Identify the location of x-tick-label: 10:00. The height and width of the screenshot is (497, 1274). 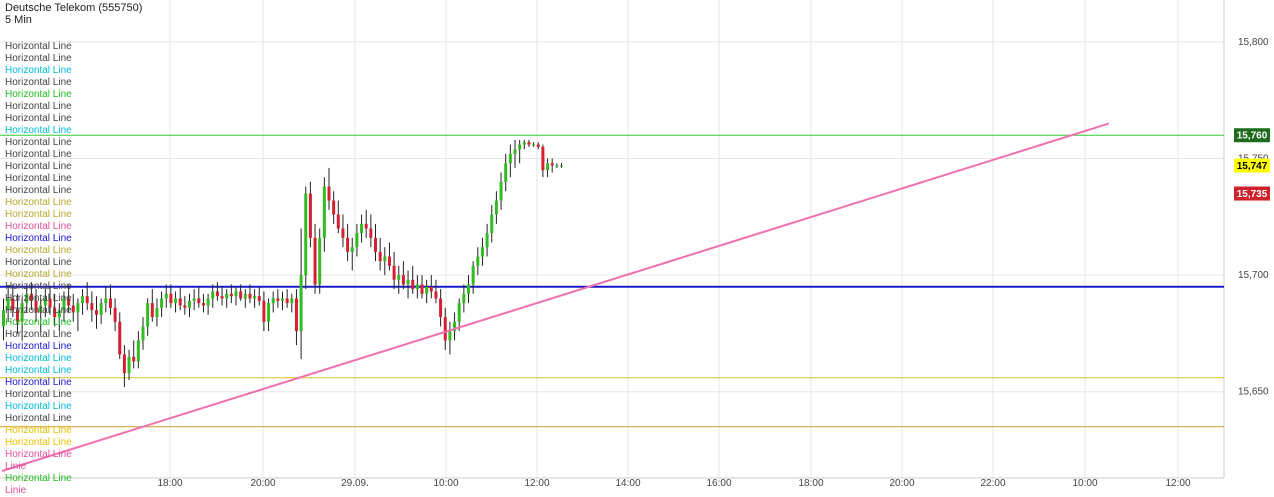
(1084, 483).